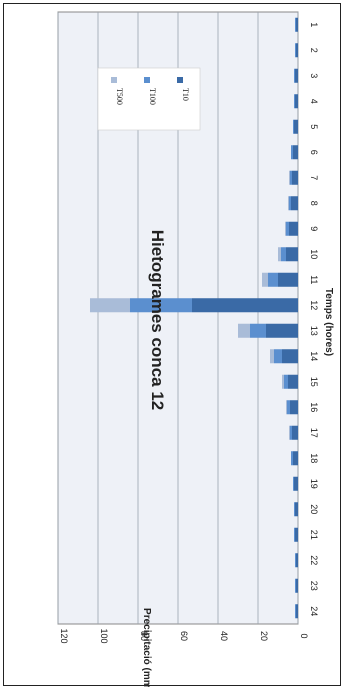 This screenshot has height=691, width=346. I want to click on category-tick-label: 3, so click(314, 75).